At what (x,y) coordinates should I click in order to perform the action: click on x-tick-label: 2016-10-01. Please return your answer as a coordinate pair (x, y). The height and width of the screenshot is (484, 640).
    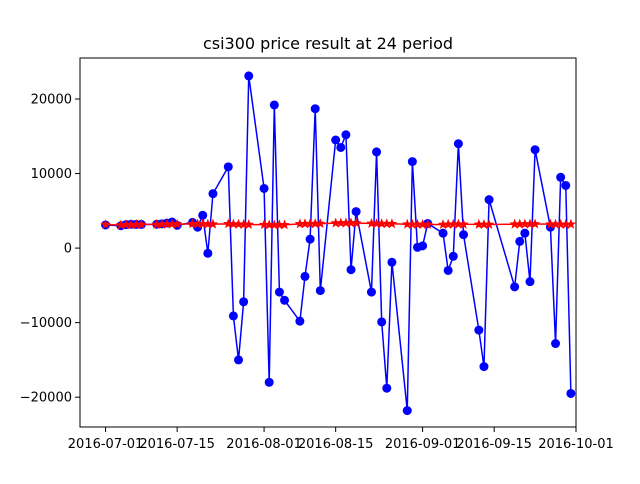
    Looking at the image, I should click on (576, 444).